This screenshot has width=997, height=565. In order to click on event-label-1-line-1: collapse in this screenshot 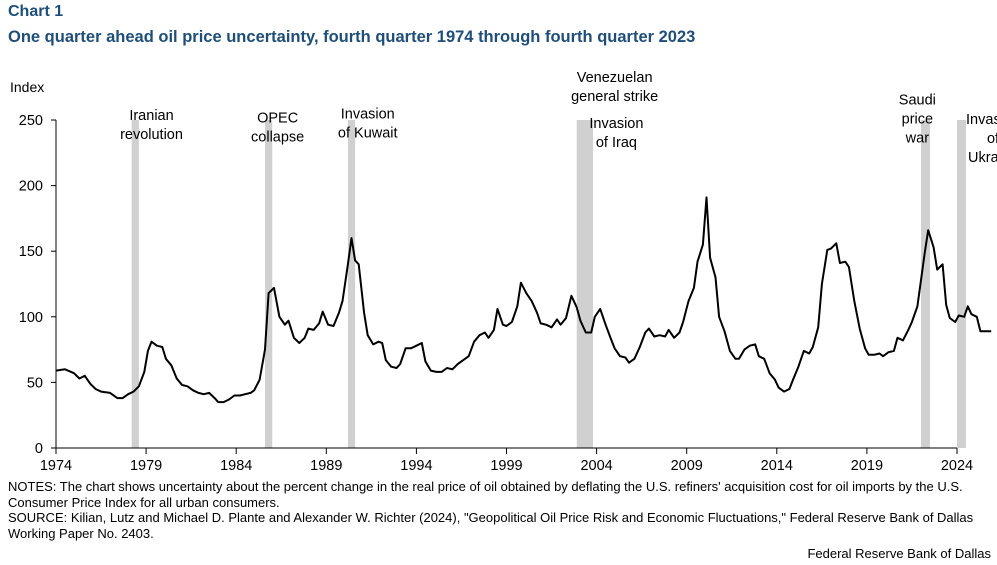, I will do `click(277, 138)`.